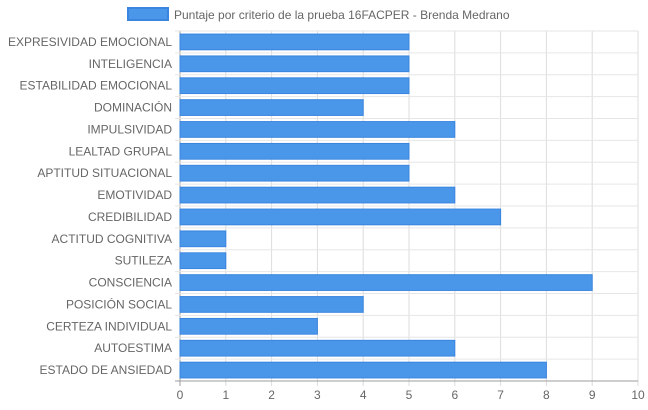 Image resolution: width=648 pixels, height=410 pixels. Describe the element at coordinates (363, 395) in the screenshot. I see `x-tick-label: 4` at that location.